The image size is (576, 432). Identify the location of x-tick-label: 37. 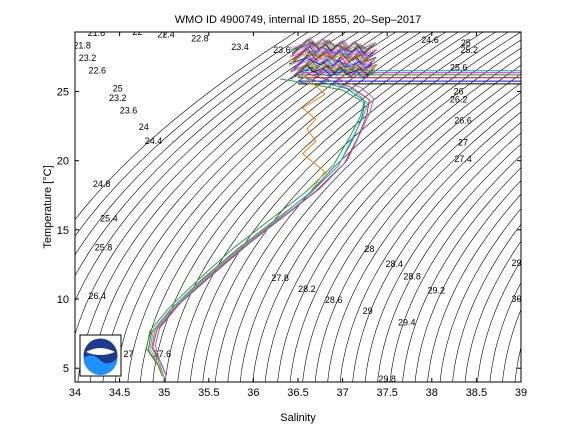
(342, 393).